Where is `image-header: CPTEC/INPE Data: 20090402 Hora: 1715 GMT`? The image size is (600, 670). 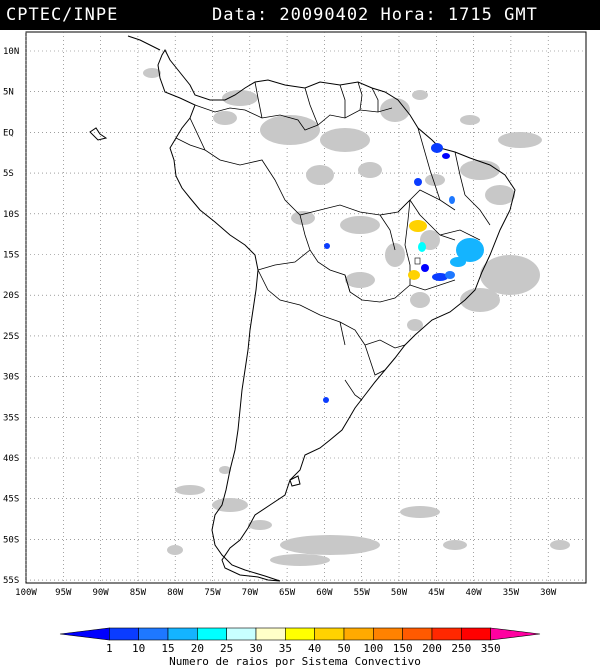 image-header: CPTEC/INPE Data: 20090402 Hora: 1715 GMT is located at coordinates (300, 15).